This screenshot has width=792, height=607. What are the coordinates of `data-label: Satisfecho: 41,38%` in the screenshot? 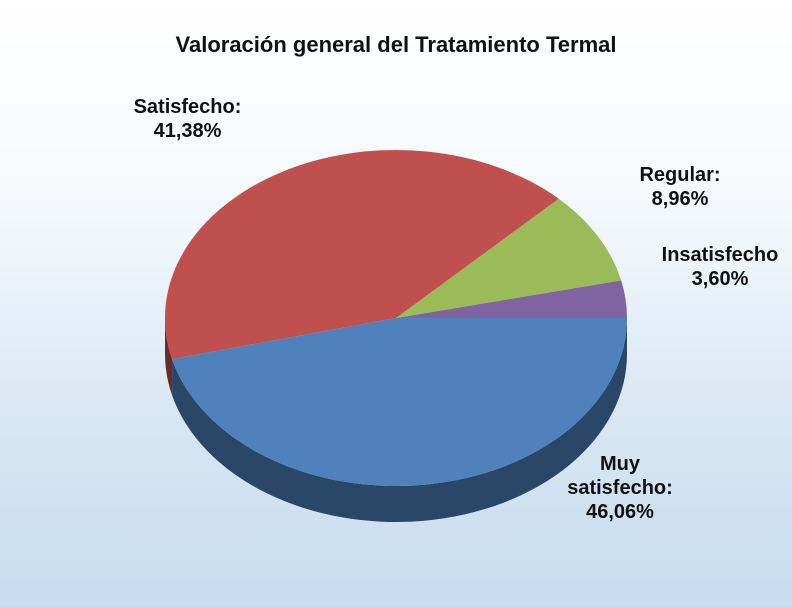 It's located at (187, 119).